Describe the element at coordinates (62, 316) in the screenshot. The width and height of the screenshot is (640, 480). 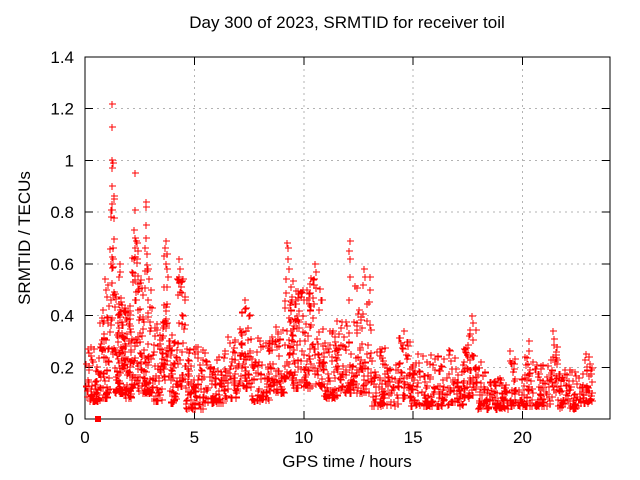
I see `y-tick-label: 0.4` at that location.